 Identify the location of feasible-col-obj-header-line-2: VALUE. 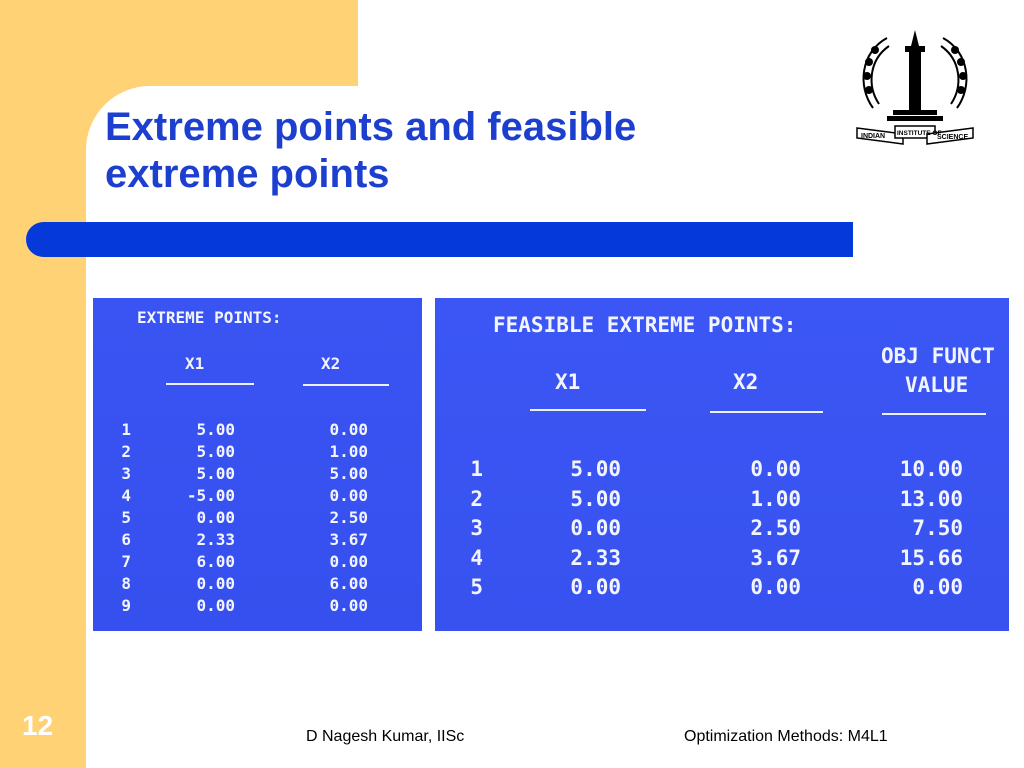
(937, 385).